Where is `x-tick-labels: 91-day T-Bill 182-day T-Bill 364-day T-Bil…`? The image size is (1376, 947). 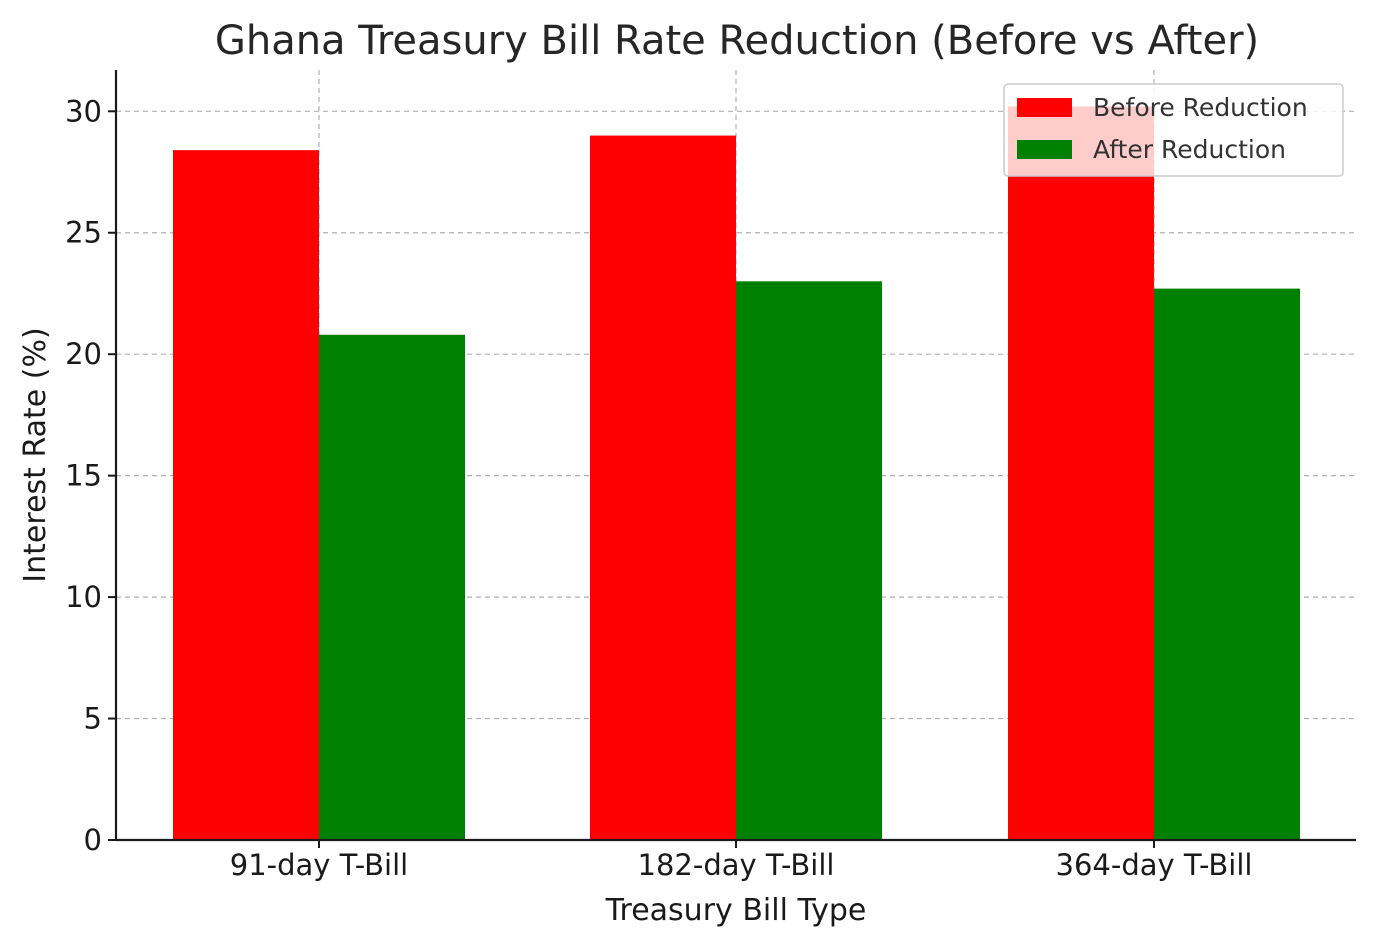 x-tick-labels: 91-day T-Bill 182-day T-Bill 364-day T-Bil… is located at coordinates (741, 865).